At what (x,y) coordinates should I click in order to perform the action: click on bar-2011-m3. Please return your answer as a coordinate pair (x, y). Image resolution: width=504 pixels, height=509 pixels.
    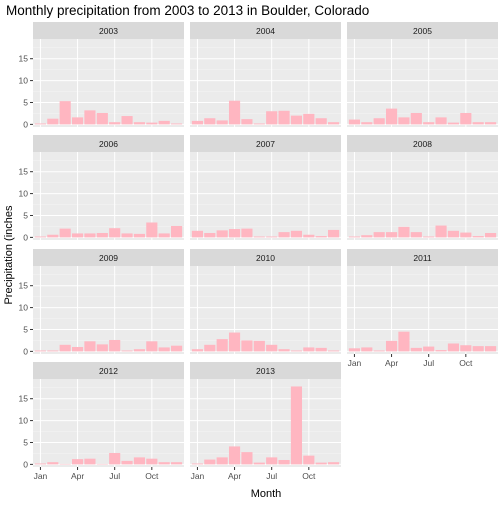
    Looking at the image, I should click on (379, 350).